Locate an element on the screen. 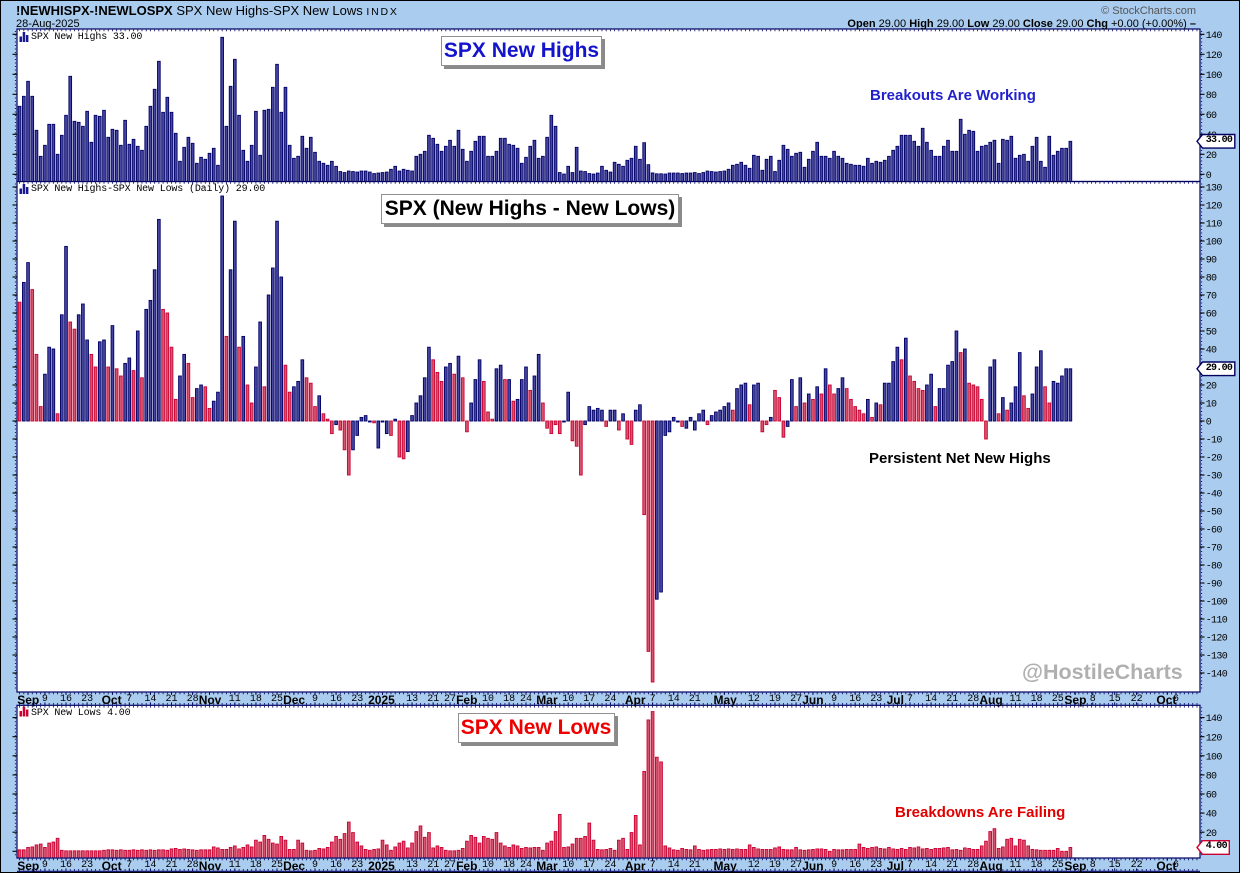 Image resolution: width=1240 pixels, height=873 pixels. svg-text: -100 is located at coordinates (1217, 603).